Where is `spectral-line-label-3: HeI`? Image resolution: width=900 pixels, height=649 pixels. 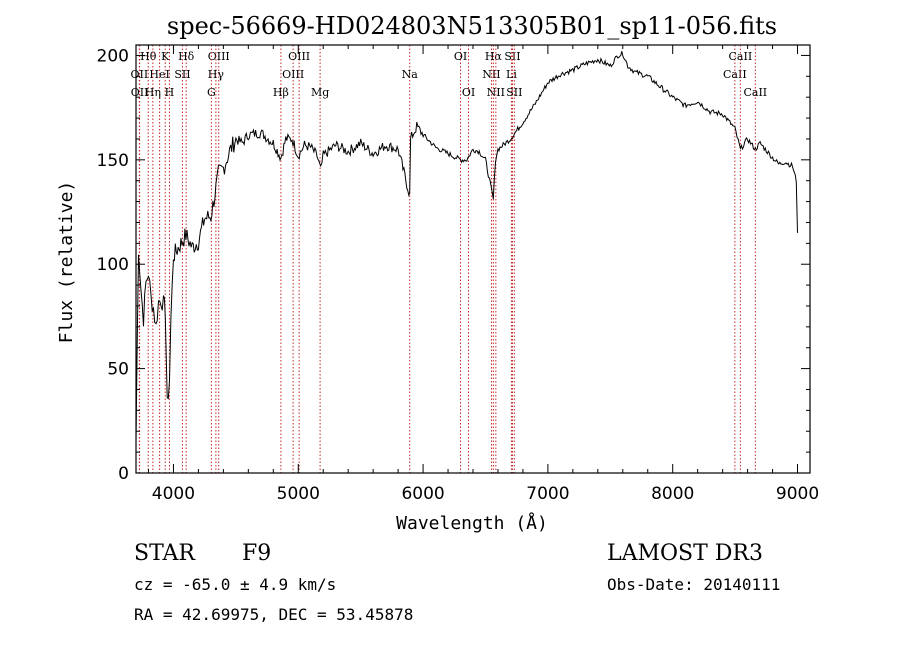 spectral-line-label-3: HeI is located at coordinates (159, 74).